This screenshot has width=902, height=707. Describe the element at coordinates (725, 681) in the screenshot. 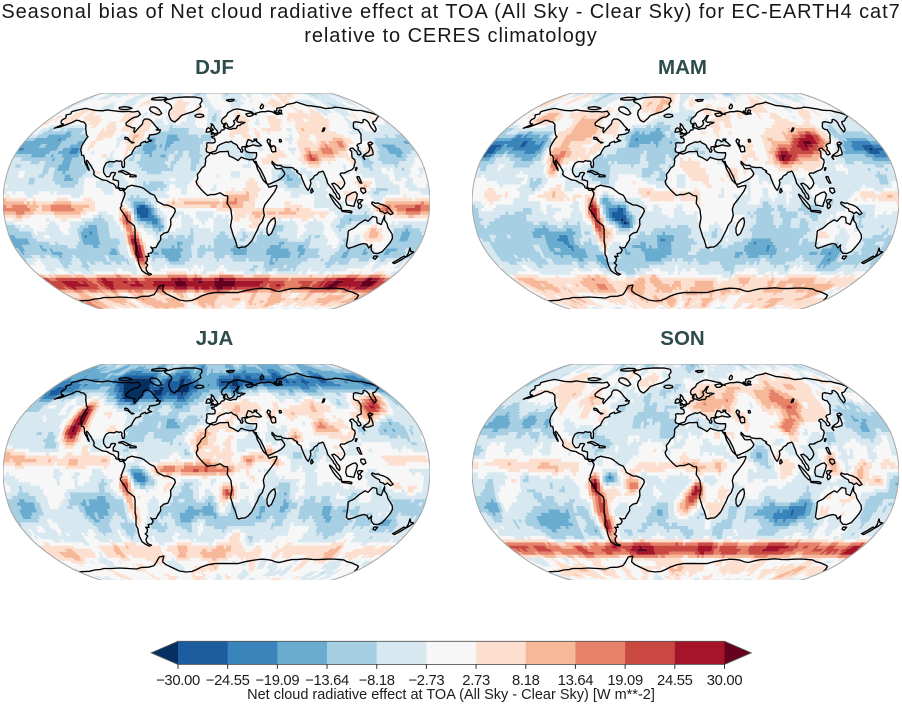

I see `svg-text: 30.00` at that location.